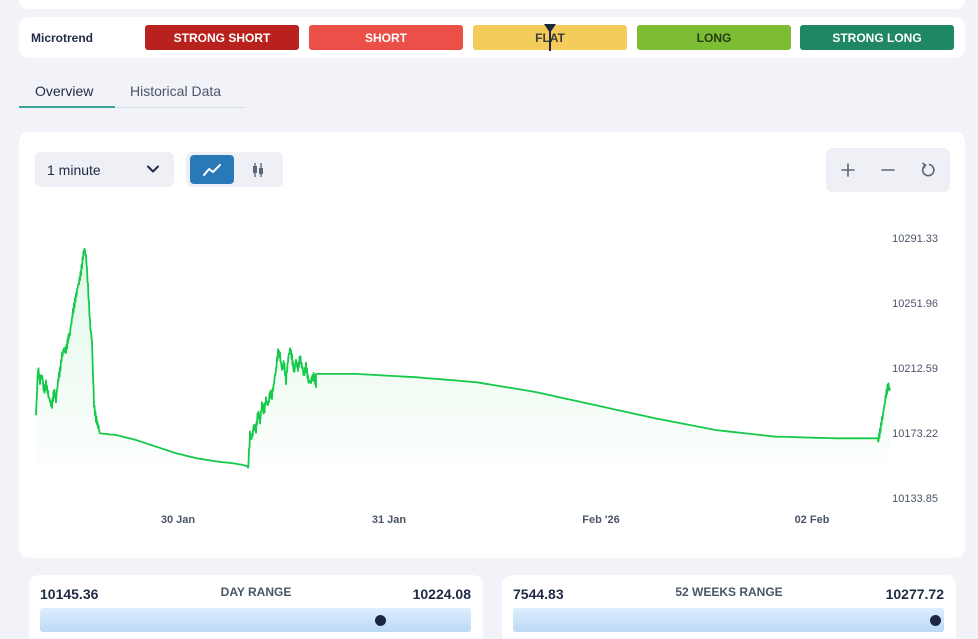  Describe the element at coordinates (255, 620) in the screenshot. I see `day-range-bar` at that location.